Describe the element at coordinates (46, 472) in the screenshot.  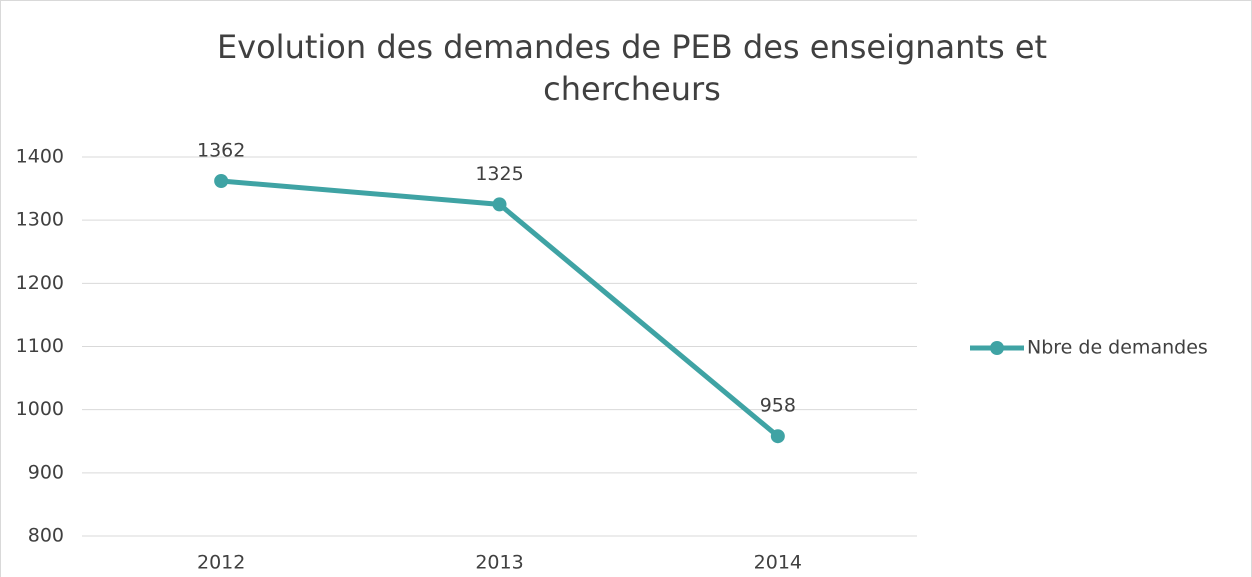
I see `y-tick-label: 900` at that location.